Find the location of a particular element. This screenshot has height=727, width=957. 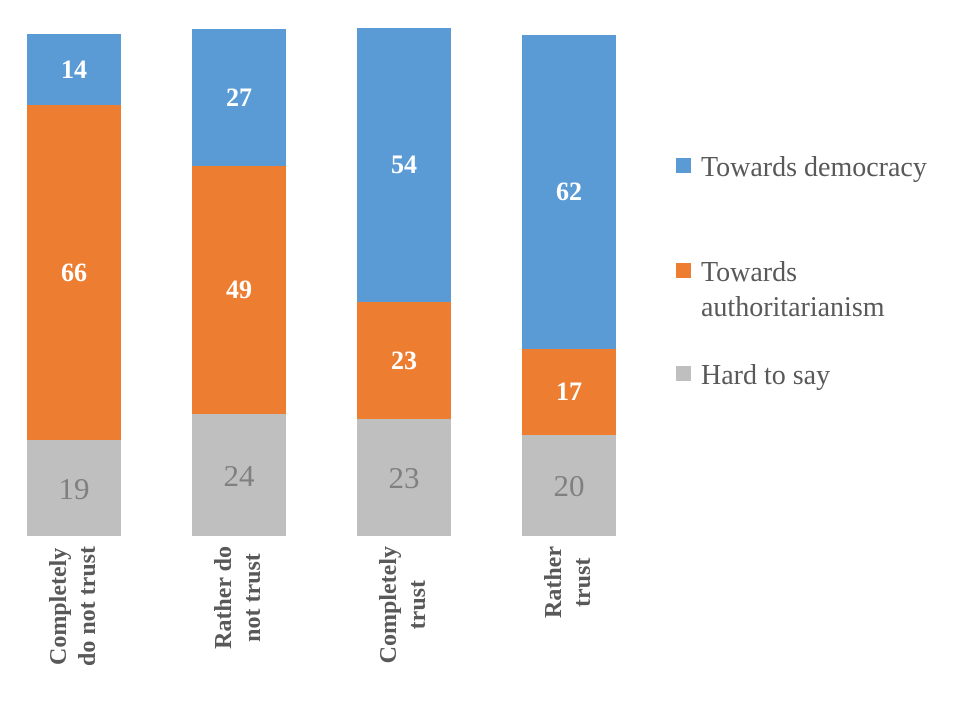

x-axis-label-text: Rather trust is located at coordinates (568, 582).